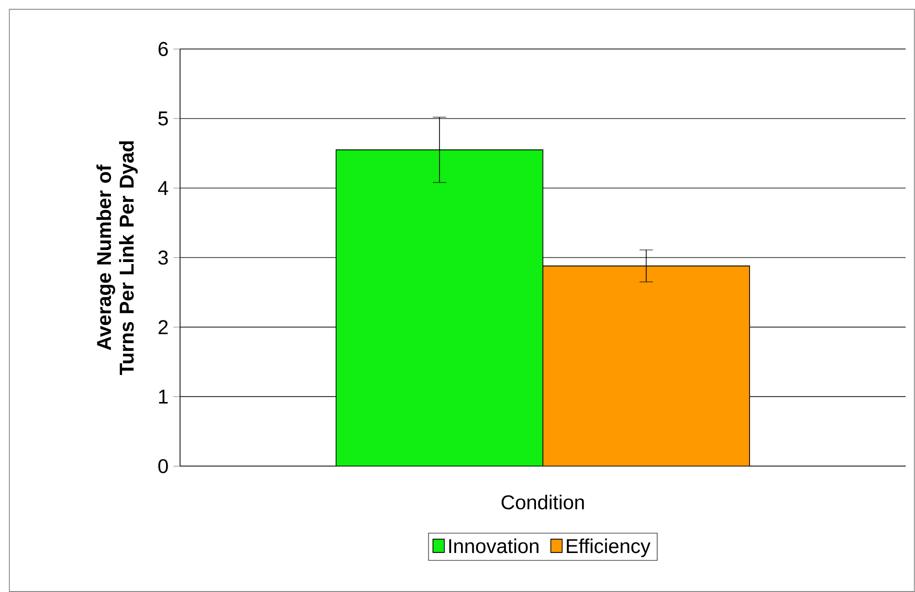 The width and height of the screenshot is (915, 592). Describe the element at coordinates (163, 188) in the screenshot. I see `y-tick-label: 4` at that location.